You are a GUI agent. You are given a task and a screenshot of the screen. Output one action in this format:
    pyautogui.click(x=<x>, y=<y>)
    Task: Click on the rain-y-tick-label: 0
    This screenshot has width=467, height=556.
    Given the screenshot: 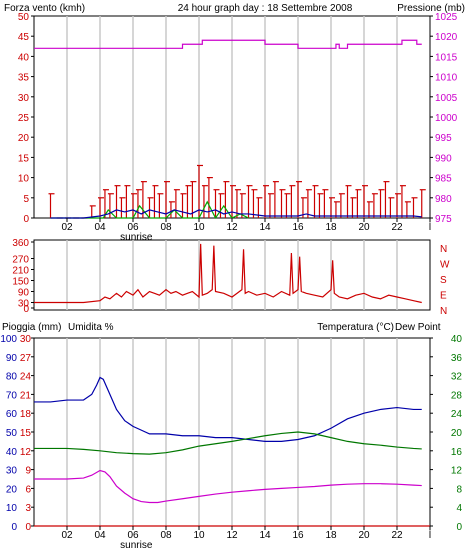 What is the action you would take?
    pyautogui.click(x=14, y=527)
    